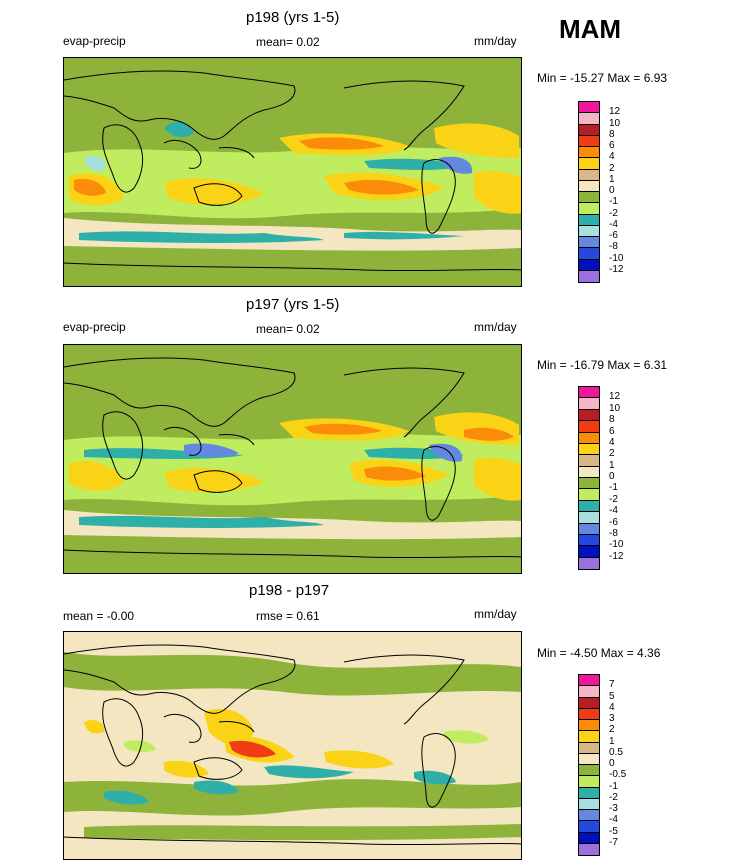 The image size is (732, 865). I want to click on colorbar-tick-label: 3, so click(612, 718).